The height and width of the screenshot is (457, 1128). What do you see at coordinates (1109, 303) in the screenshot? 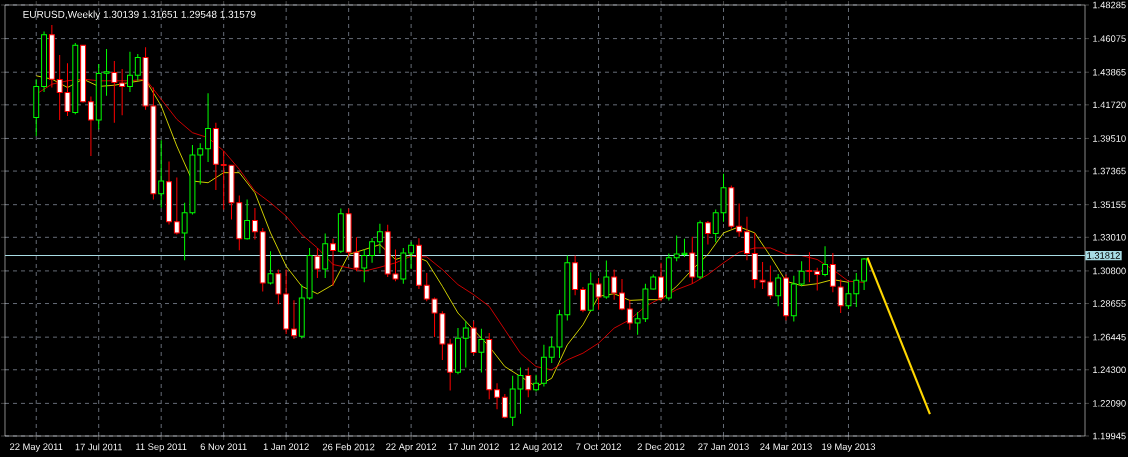
I see `y-tick-label: 1.28655` at bounding box center [1109, 303].